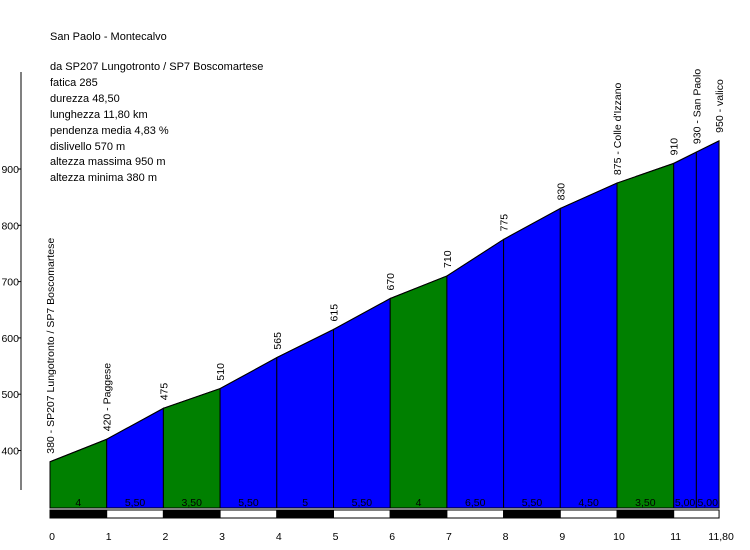  I want to click on y-tick-label: 900, so click(10, 170).